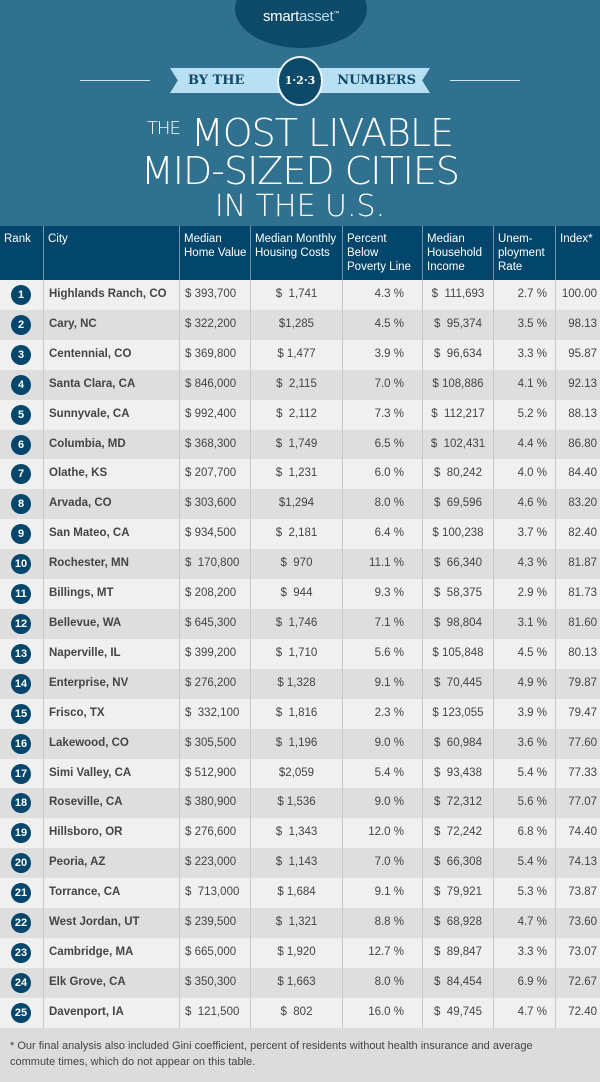 Image resolution: width=600 pixels, height=1082 pixels. I want to click on housing-cost-cell: $ 2,115, so click(296, 384).